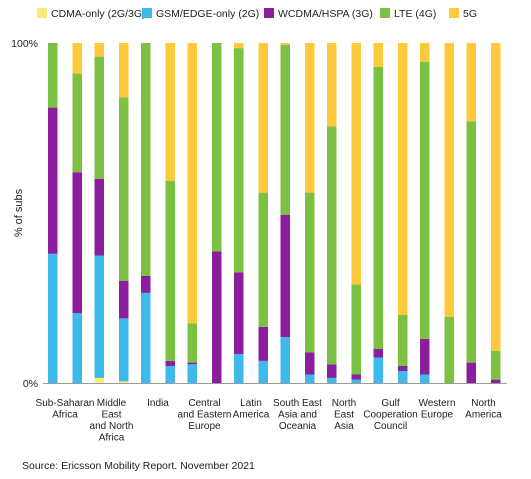  I want to click on category-label-1: Middle East and North Africa, so click(112, 421).